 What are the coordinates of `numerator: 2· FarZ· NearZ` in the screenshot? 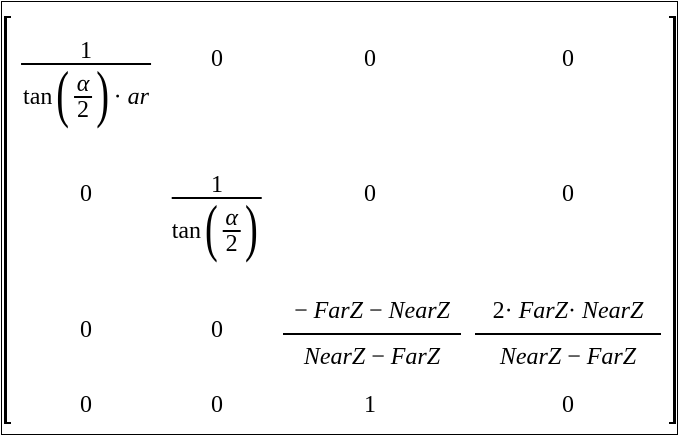 It's located at (568, 316).